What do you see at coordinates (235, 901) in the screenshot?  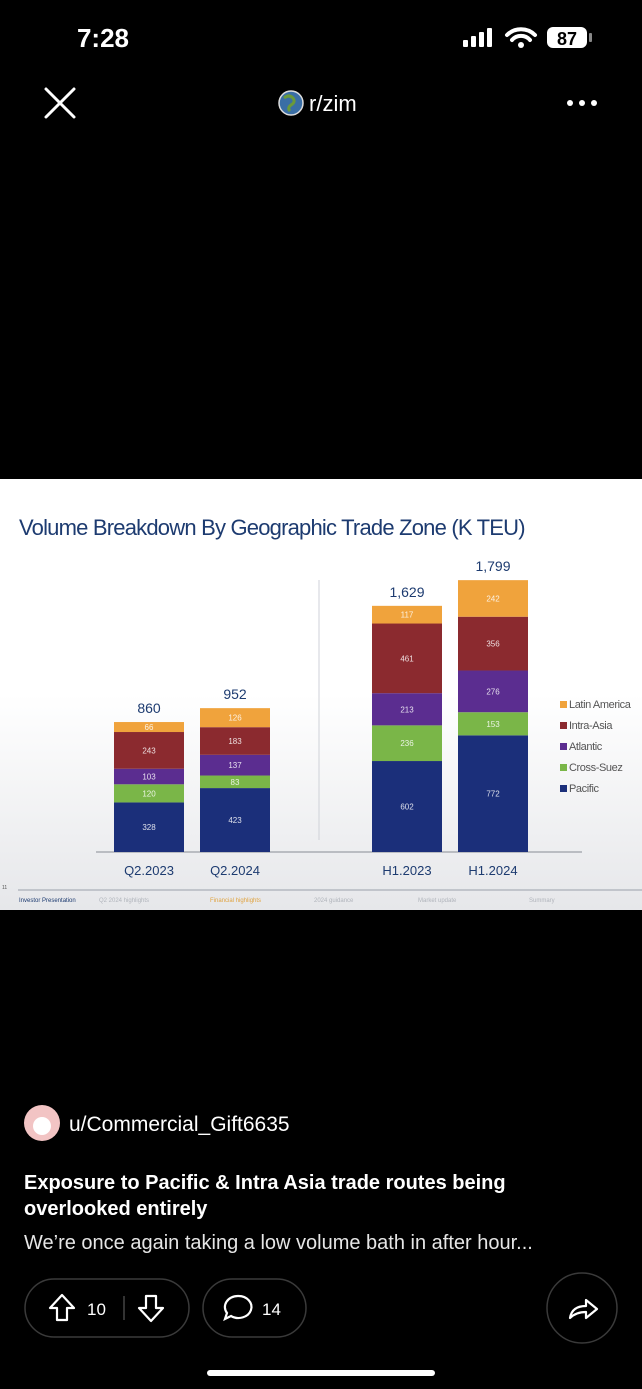 I see `slide-nav-item: Financial highlights` at bounding box center [235, 901].